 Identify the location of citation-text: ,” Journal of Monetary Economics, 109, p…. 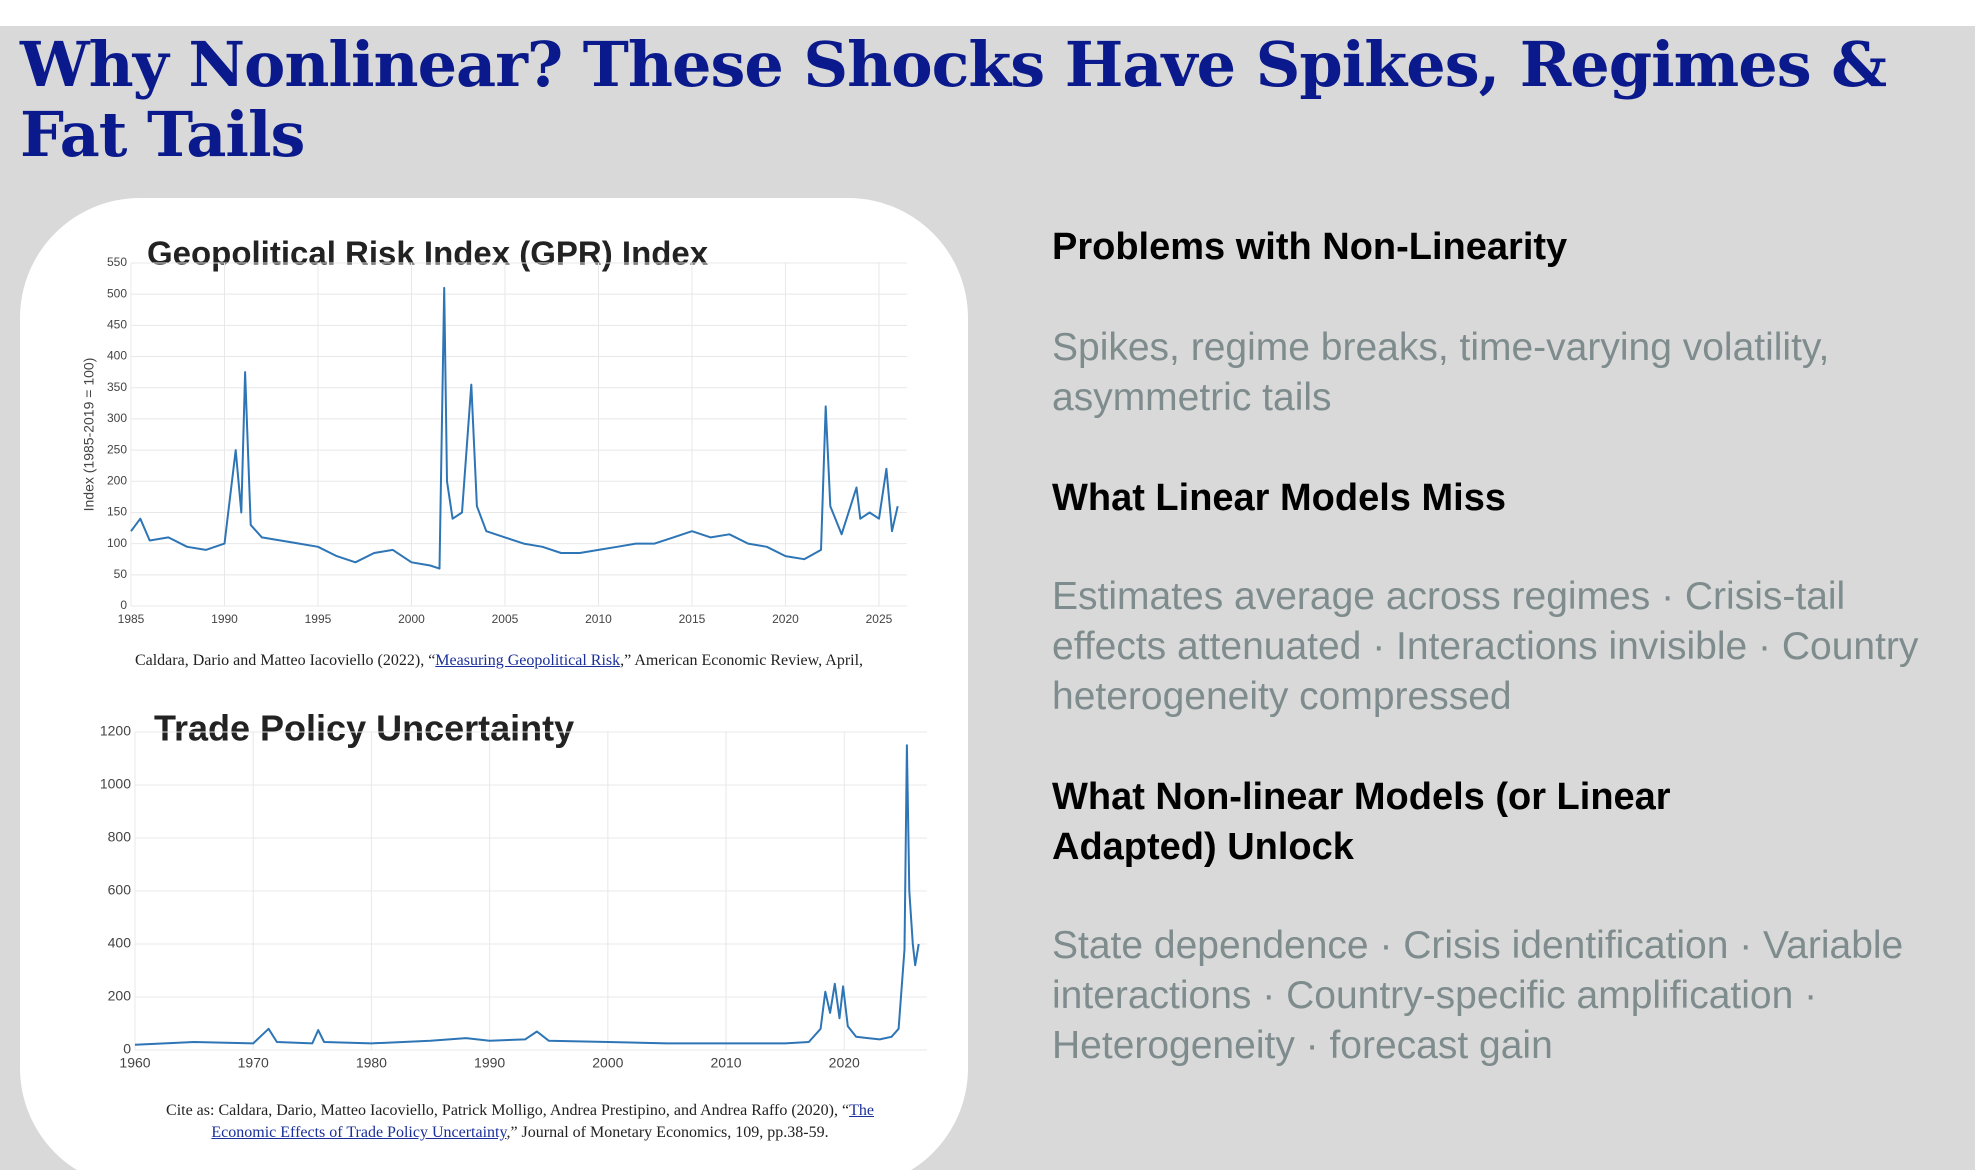
(667, 1132).